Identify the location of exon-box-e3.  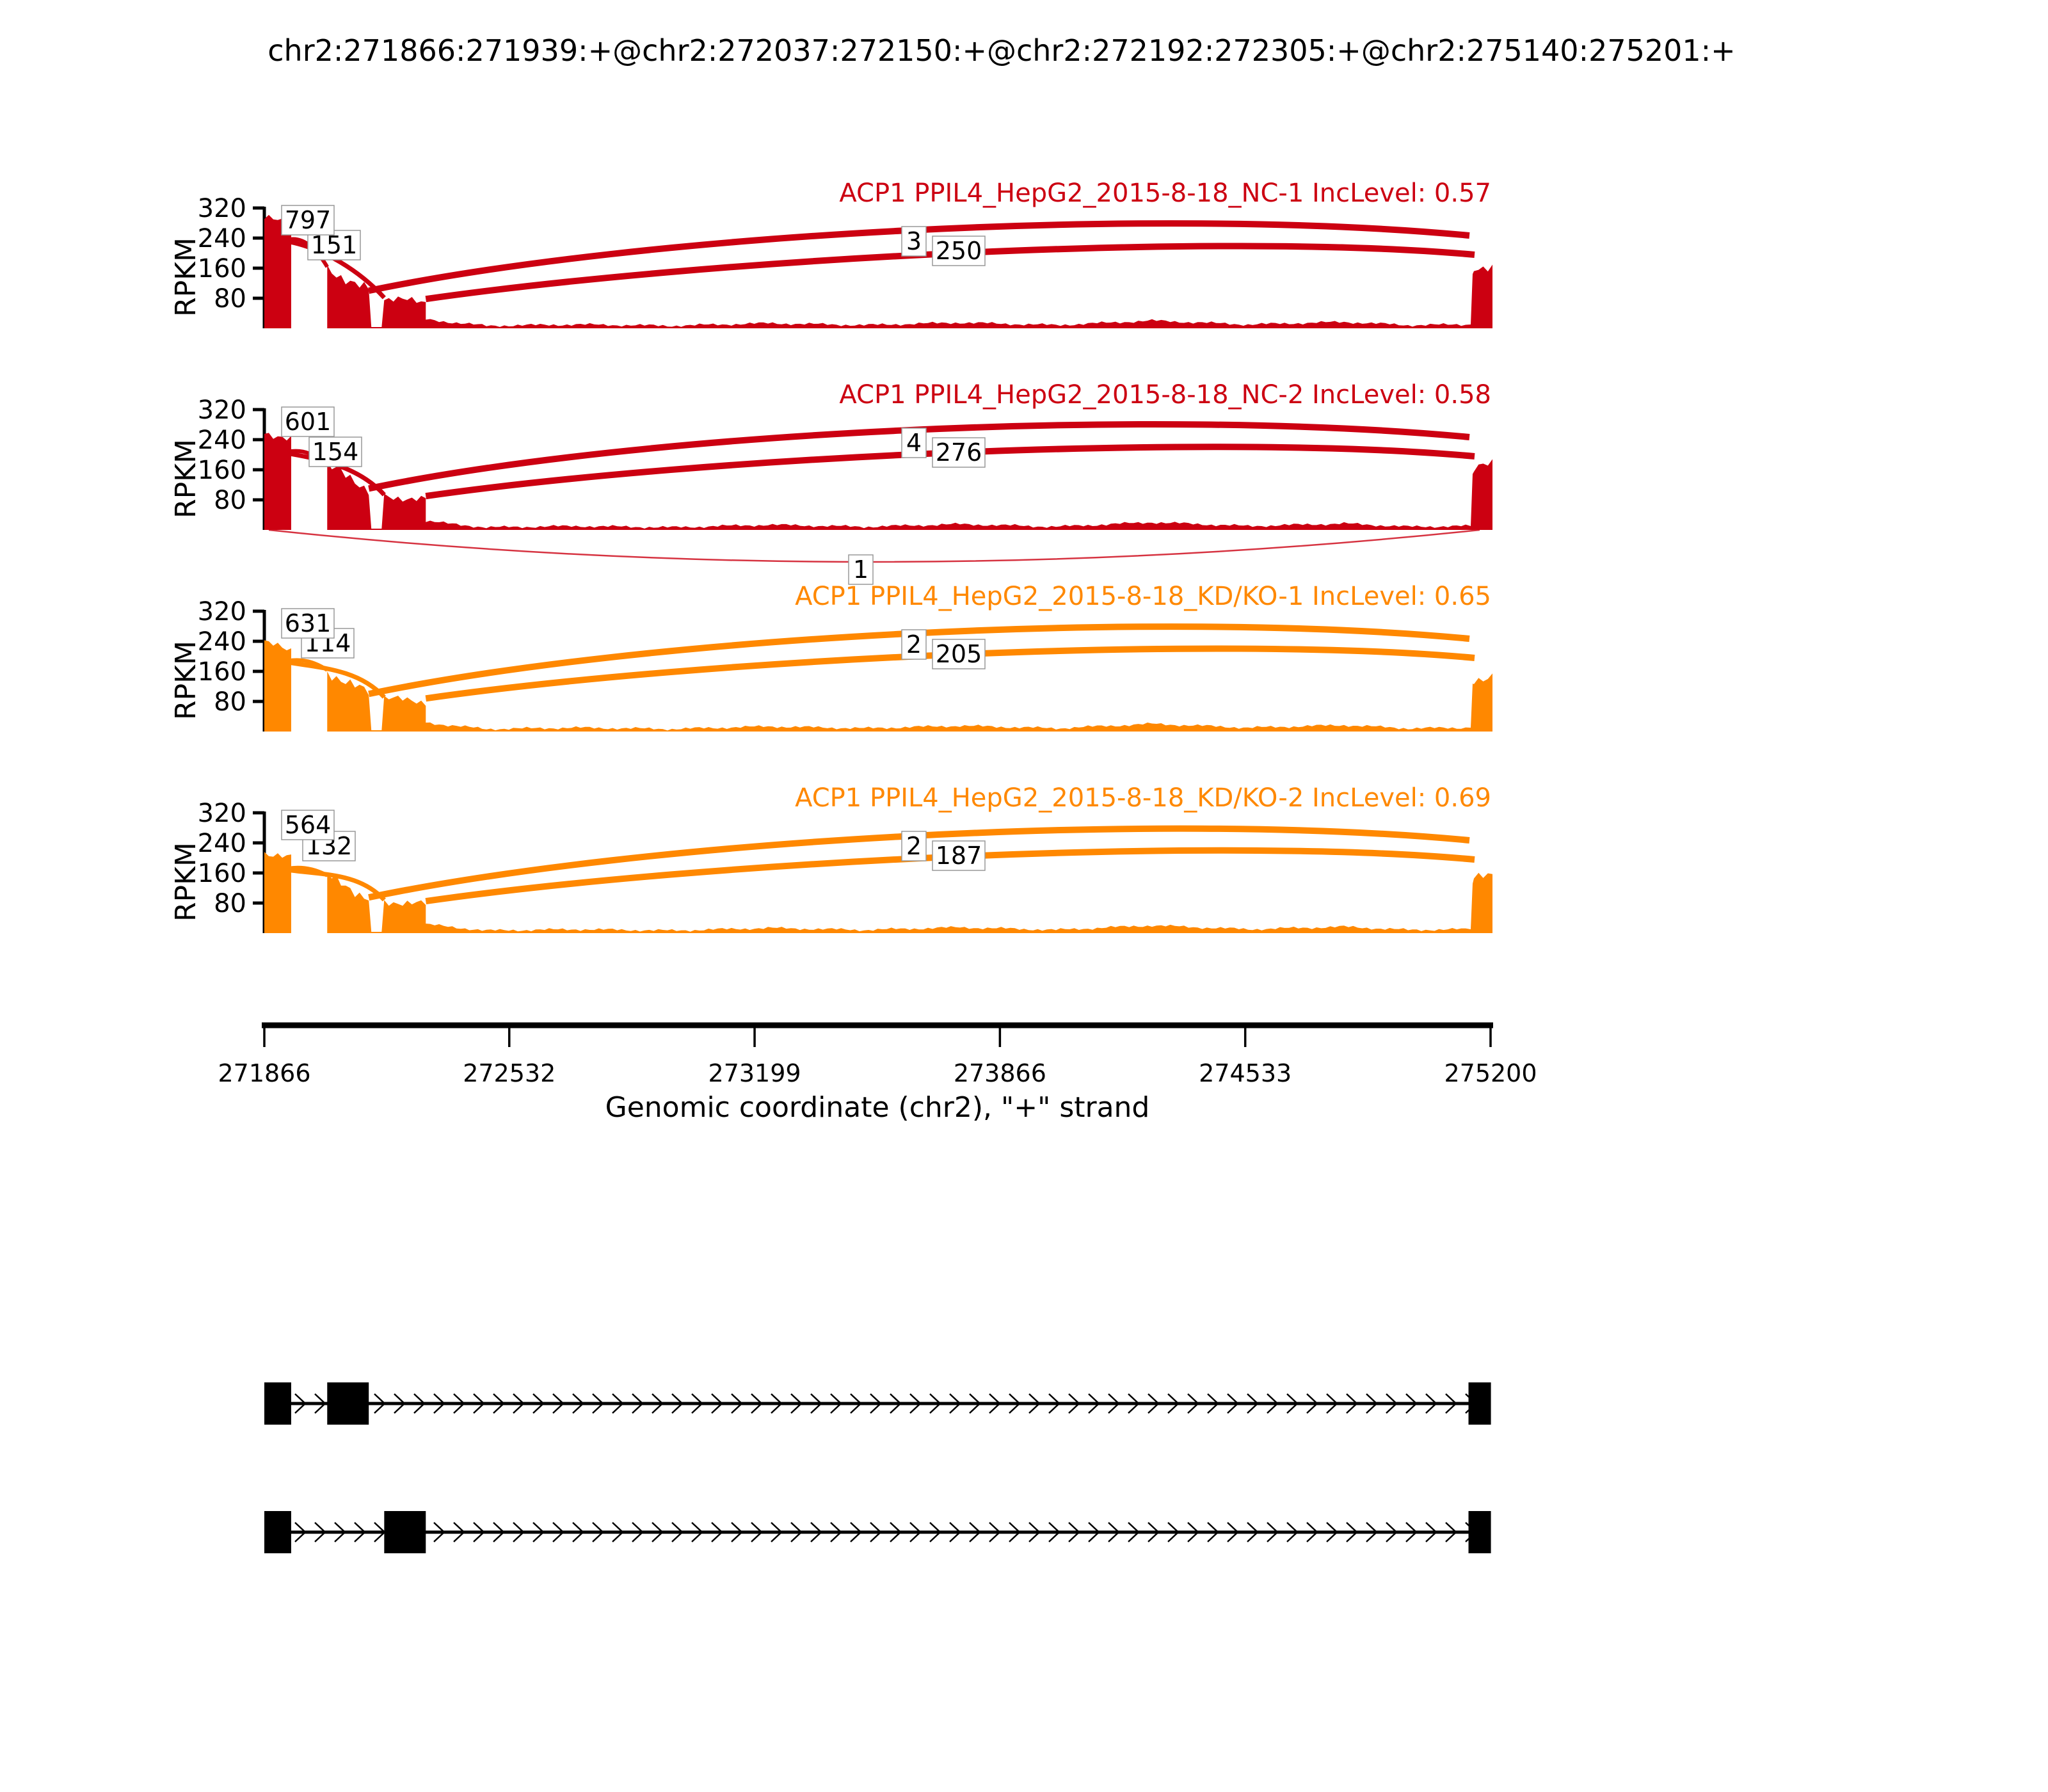
(1479, 1403).